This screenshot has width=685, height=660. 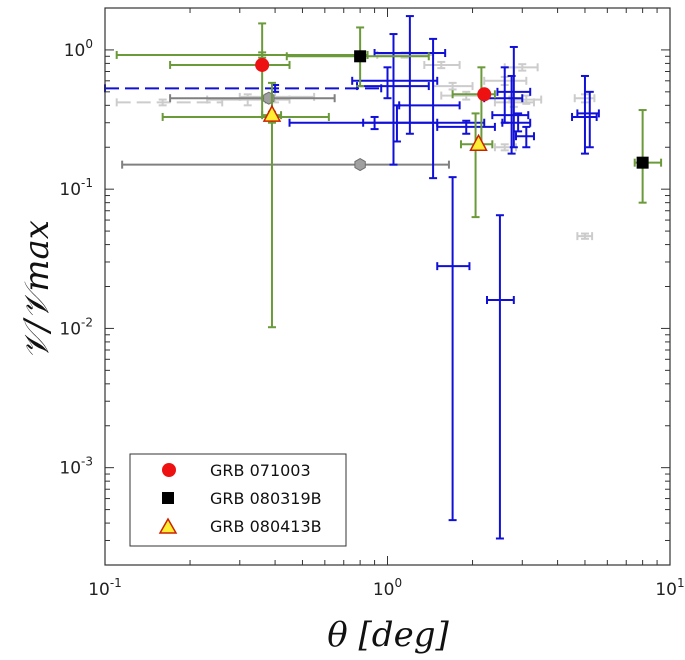 What do you see at coordinates (266, 526) in the screenshot?
I see `legend-label-3: GRB 080413B` at bounding box center [266, 526].